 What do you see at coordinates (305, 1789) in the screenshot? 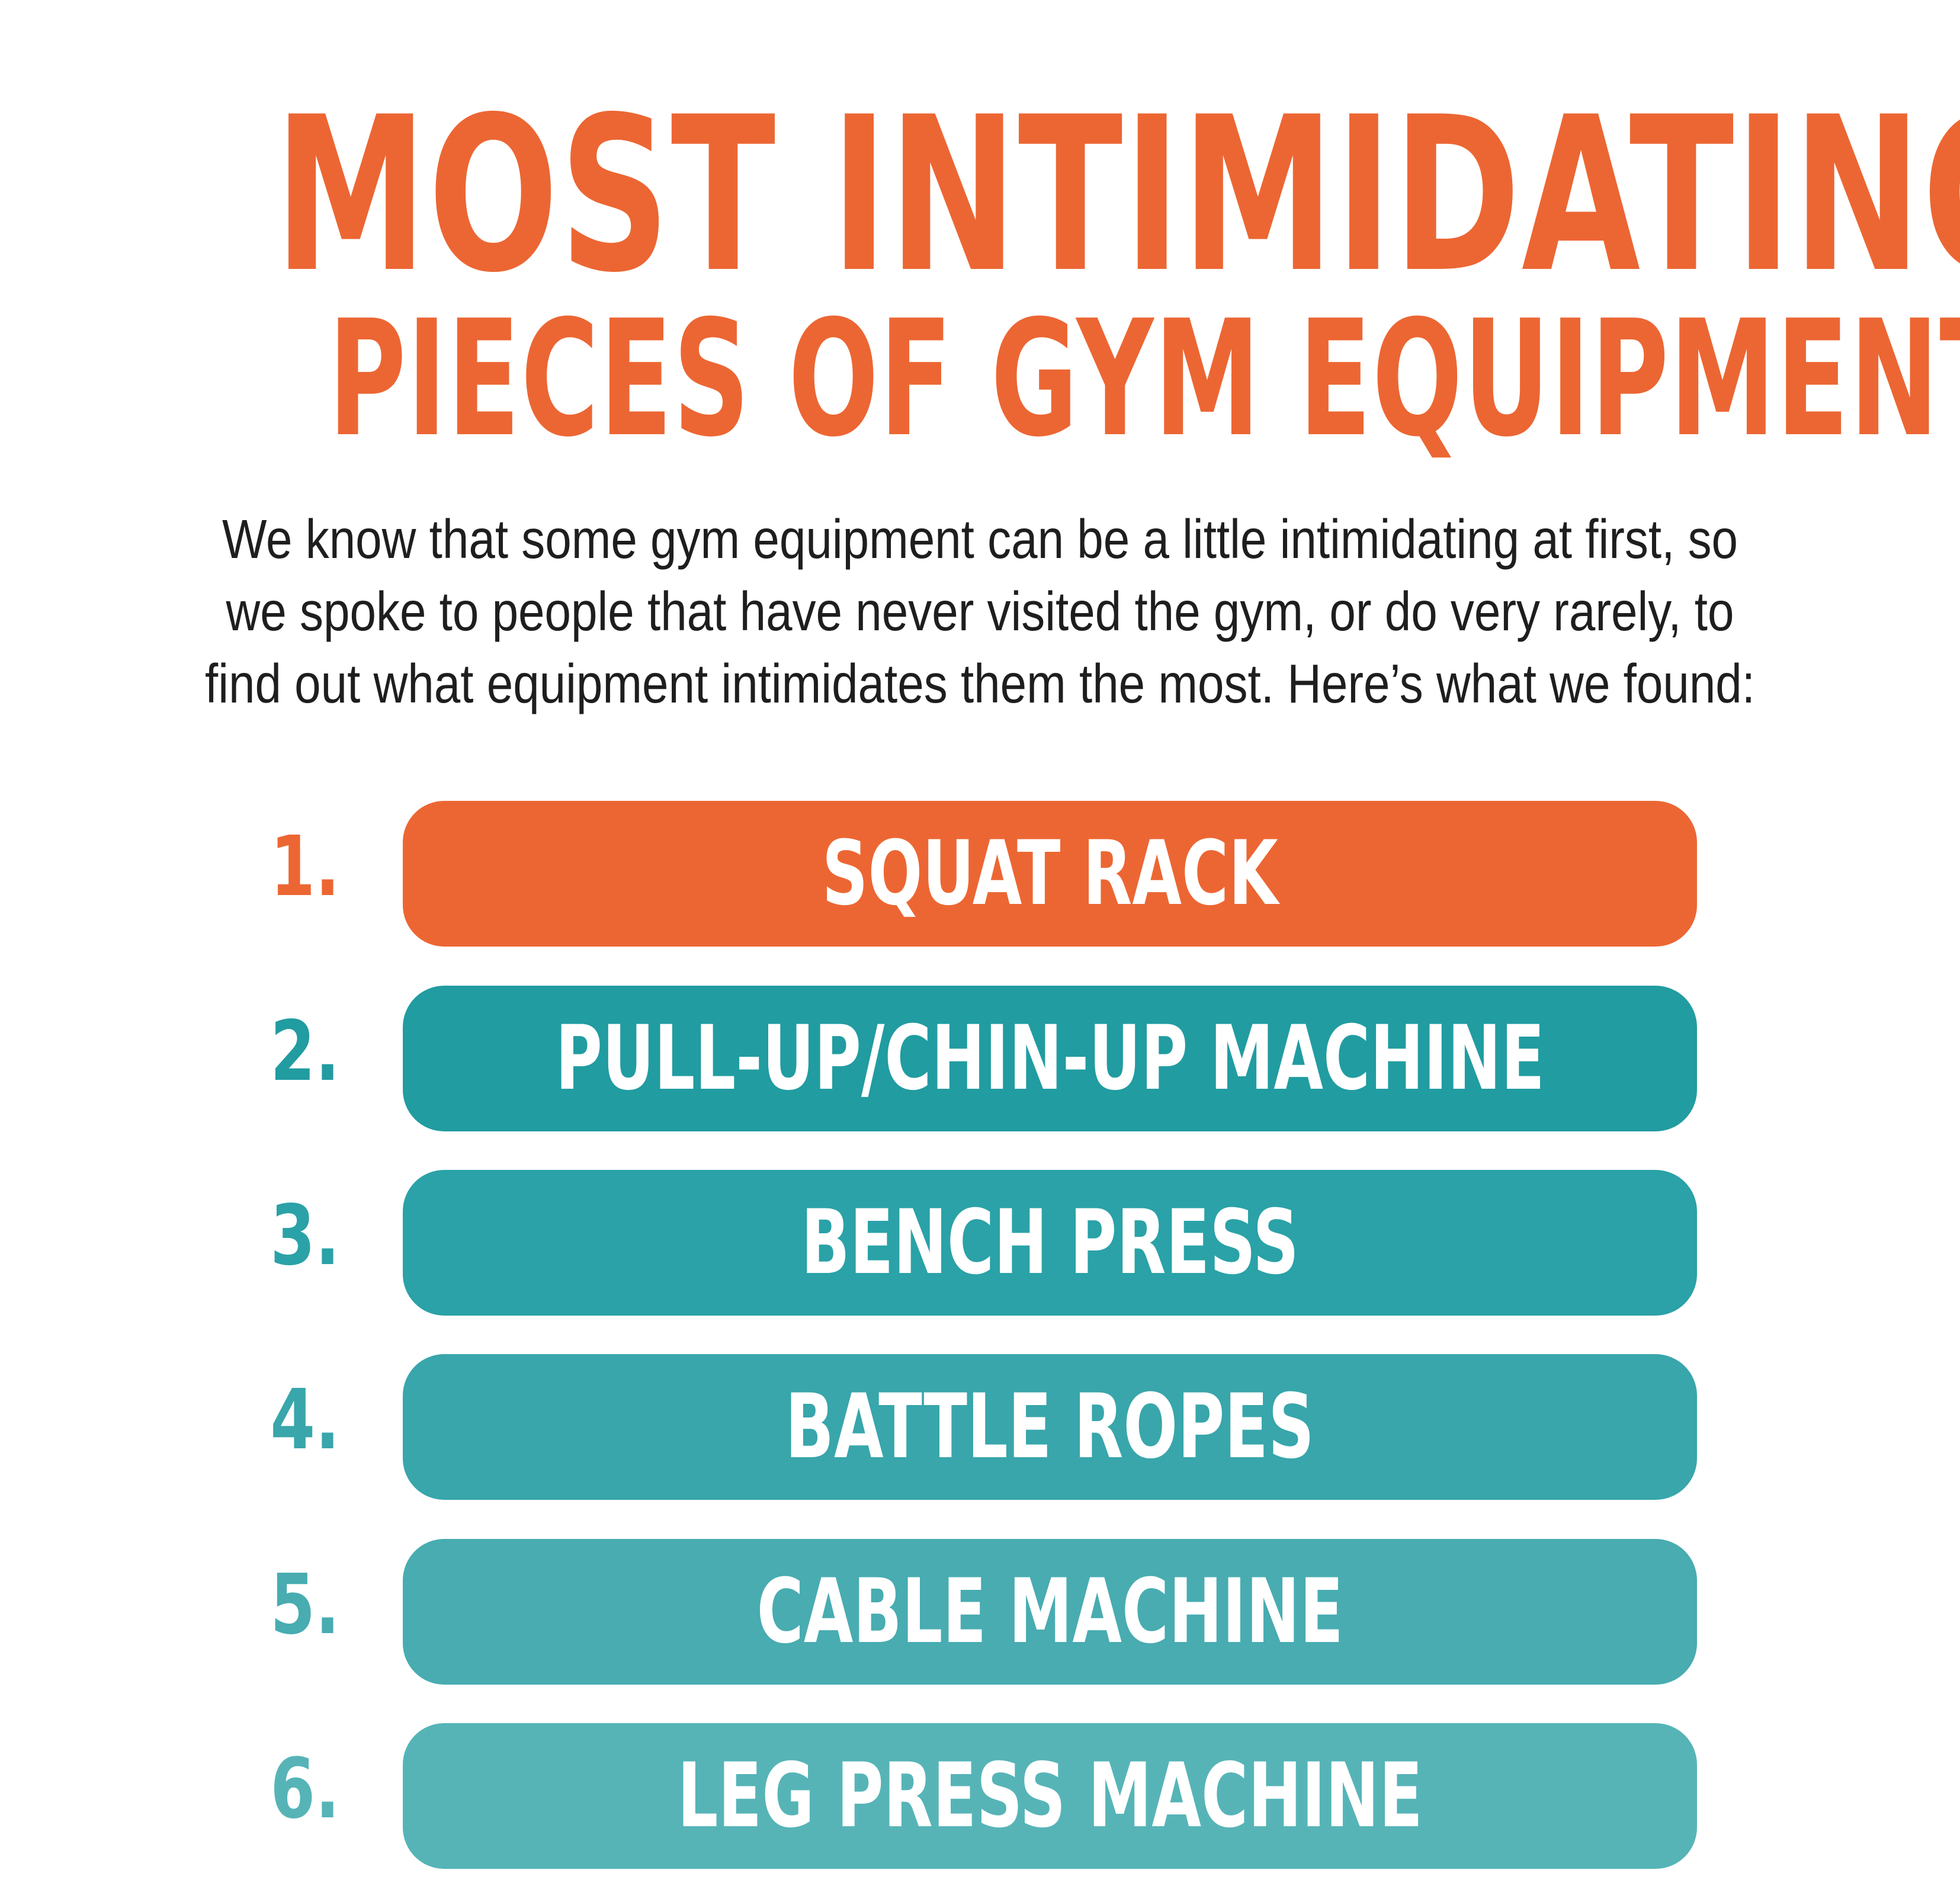
I see `rank-number: 6.` at bounding box center [305, 1789].